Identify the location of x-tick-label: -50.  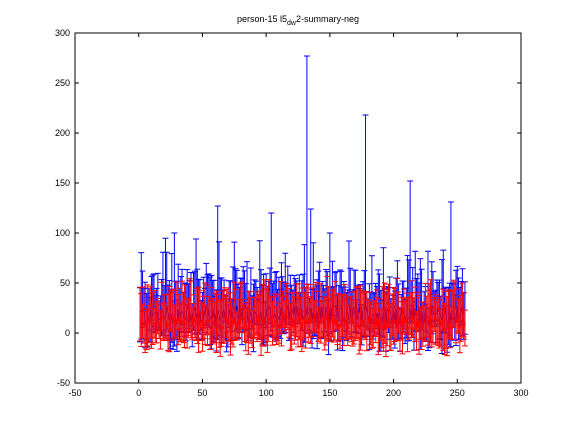
(74, 393).